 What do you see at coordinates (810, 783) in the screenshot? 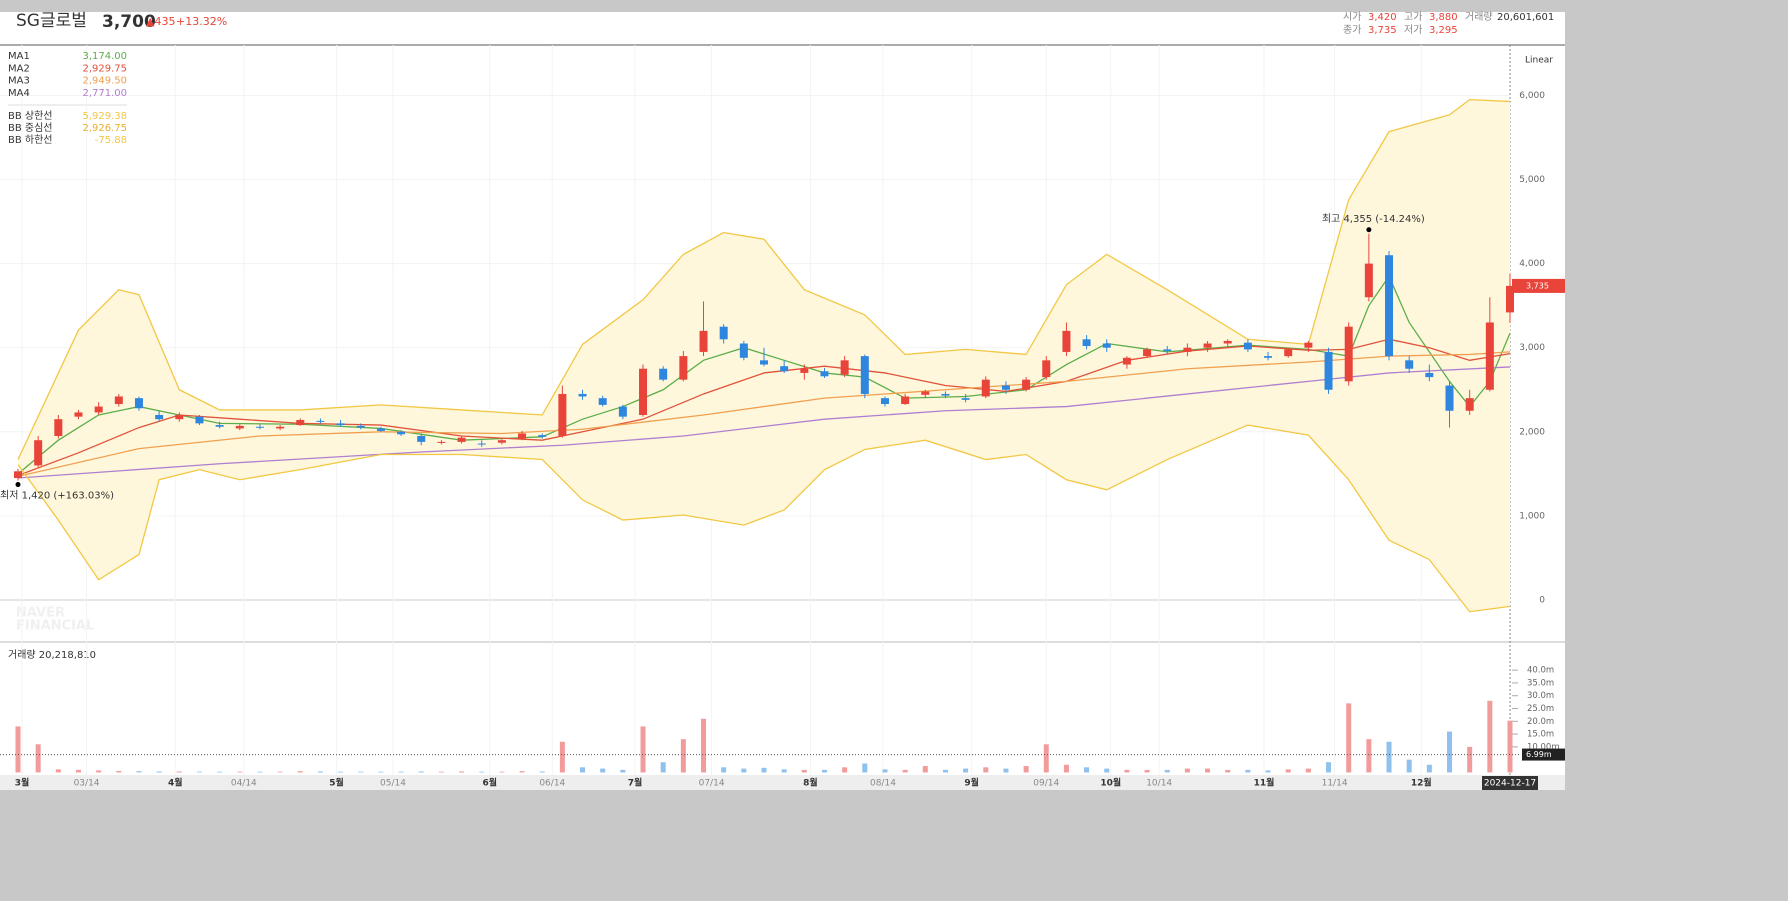
I see `x-tick-label: 8월` at bounding box center [810, 783].